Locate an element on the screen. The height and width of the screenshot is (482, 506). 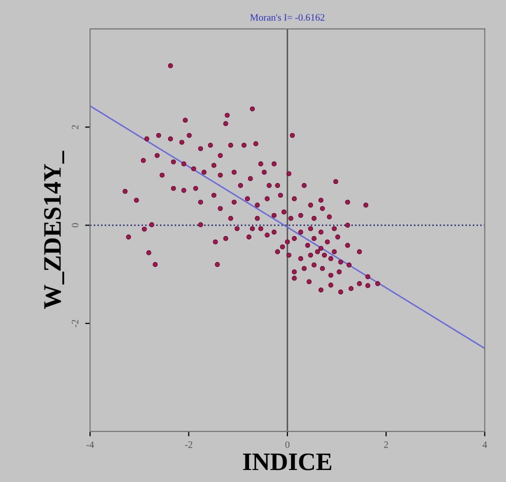
x-tick-label: 4 is located at coordinates (485, 444).